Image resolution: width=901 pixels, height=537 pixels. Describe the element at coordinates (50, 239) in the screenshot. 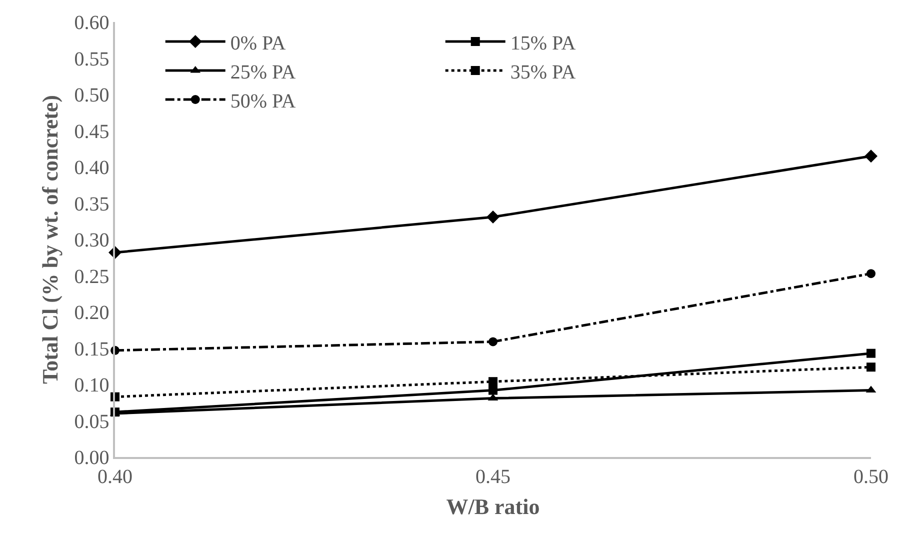

I see `y-axis-title: Total Cl (% by wt. of concrete)` at that location.